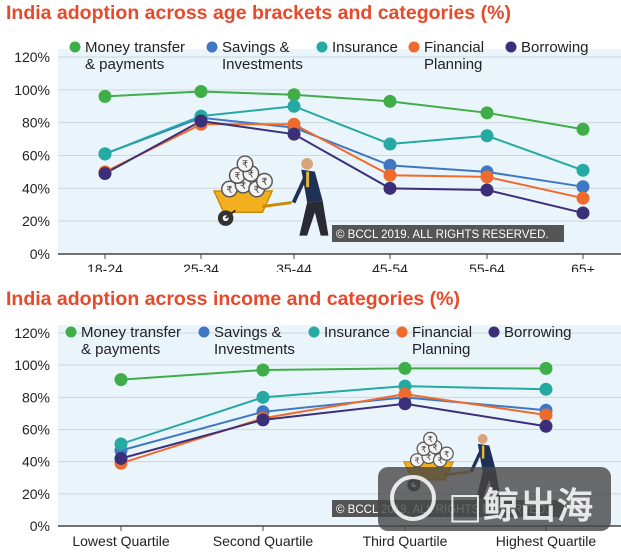 This screenshot has width=621, height=557. Describe the element at coordinates (201, 266) in the screenshot. I see `age-x-tick-label: 25-34` at that location.